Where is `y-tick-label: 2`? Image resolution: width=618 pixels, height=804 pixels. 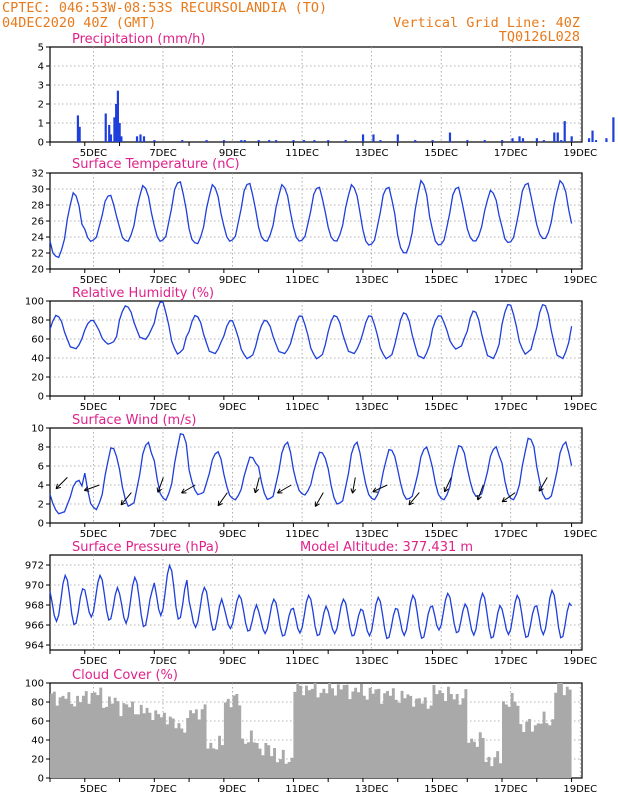 y-tick-label: 2 is located at coordinates (41, 505).